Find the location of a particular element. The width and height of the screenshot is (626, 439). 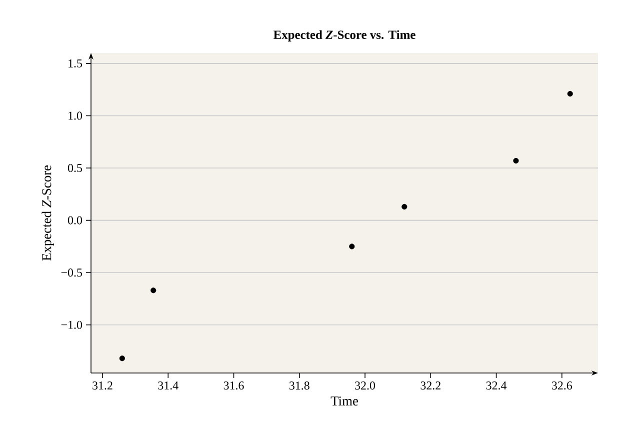

x-tick-label: 31.6 is located at coordinates (234, 386).